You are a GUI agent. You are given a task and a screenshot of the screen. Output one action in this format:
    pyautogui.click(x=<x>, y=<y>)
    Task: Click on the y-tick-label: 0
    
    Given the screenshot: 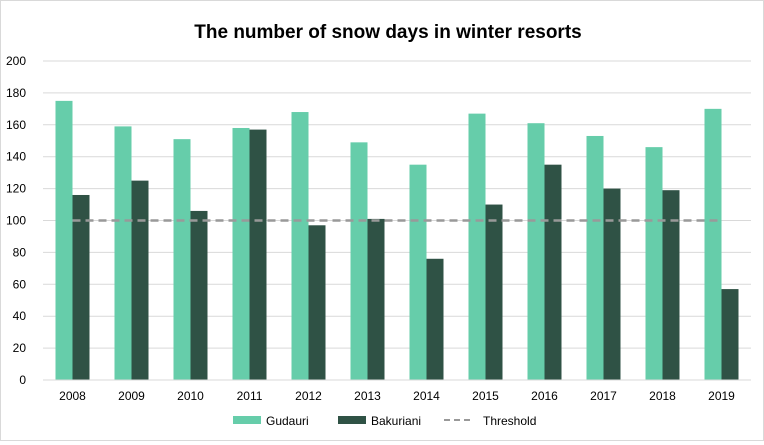 What is the action you would take?
    pyautogui.click(x=22, y=380)
    